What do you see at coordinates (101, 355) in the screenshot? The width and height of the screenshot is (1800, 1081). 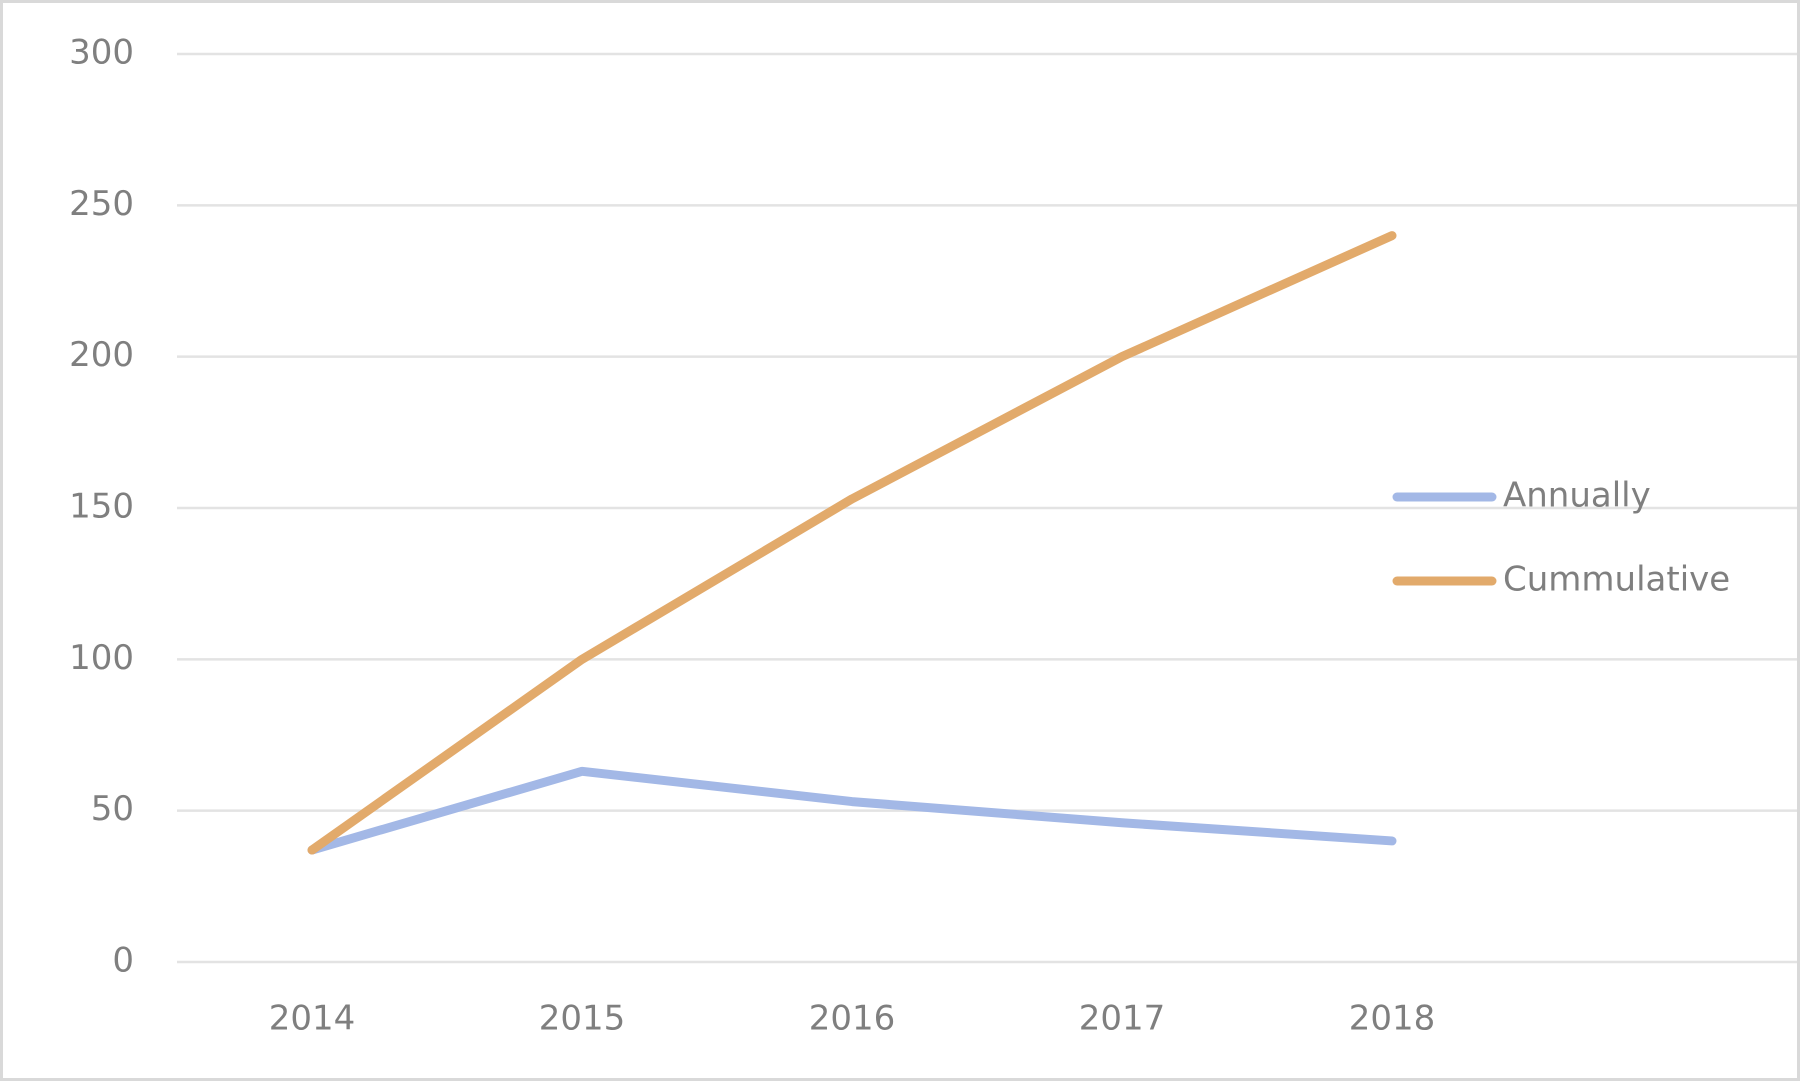 I see `y-tick-label: 200` at bounding box center [101, 355].